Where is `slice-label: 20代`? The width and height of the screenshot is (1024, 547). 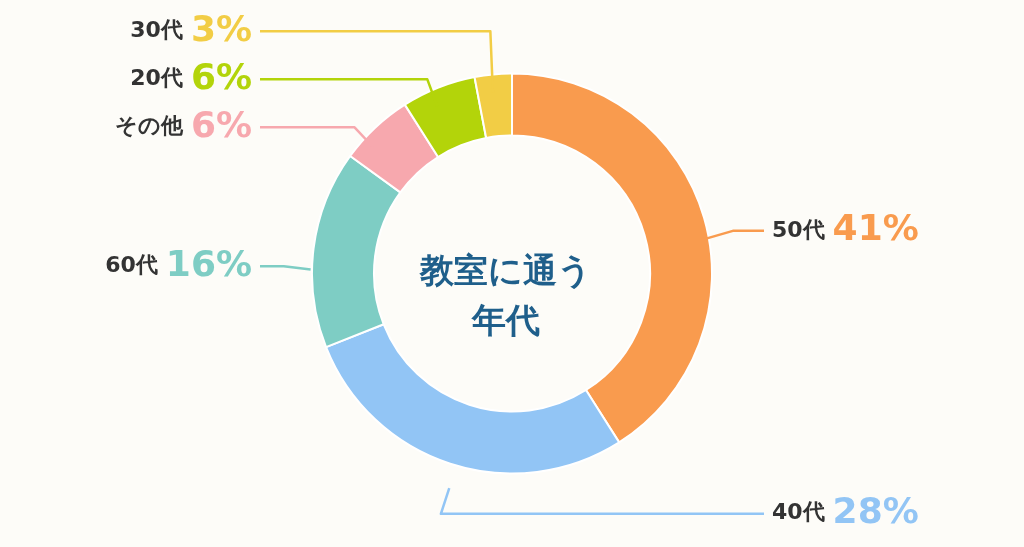 slice-label: 20代 is located at coordinates (156, 78).